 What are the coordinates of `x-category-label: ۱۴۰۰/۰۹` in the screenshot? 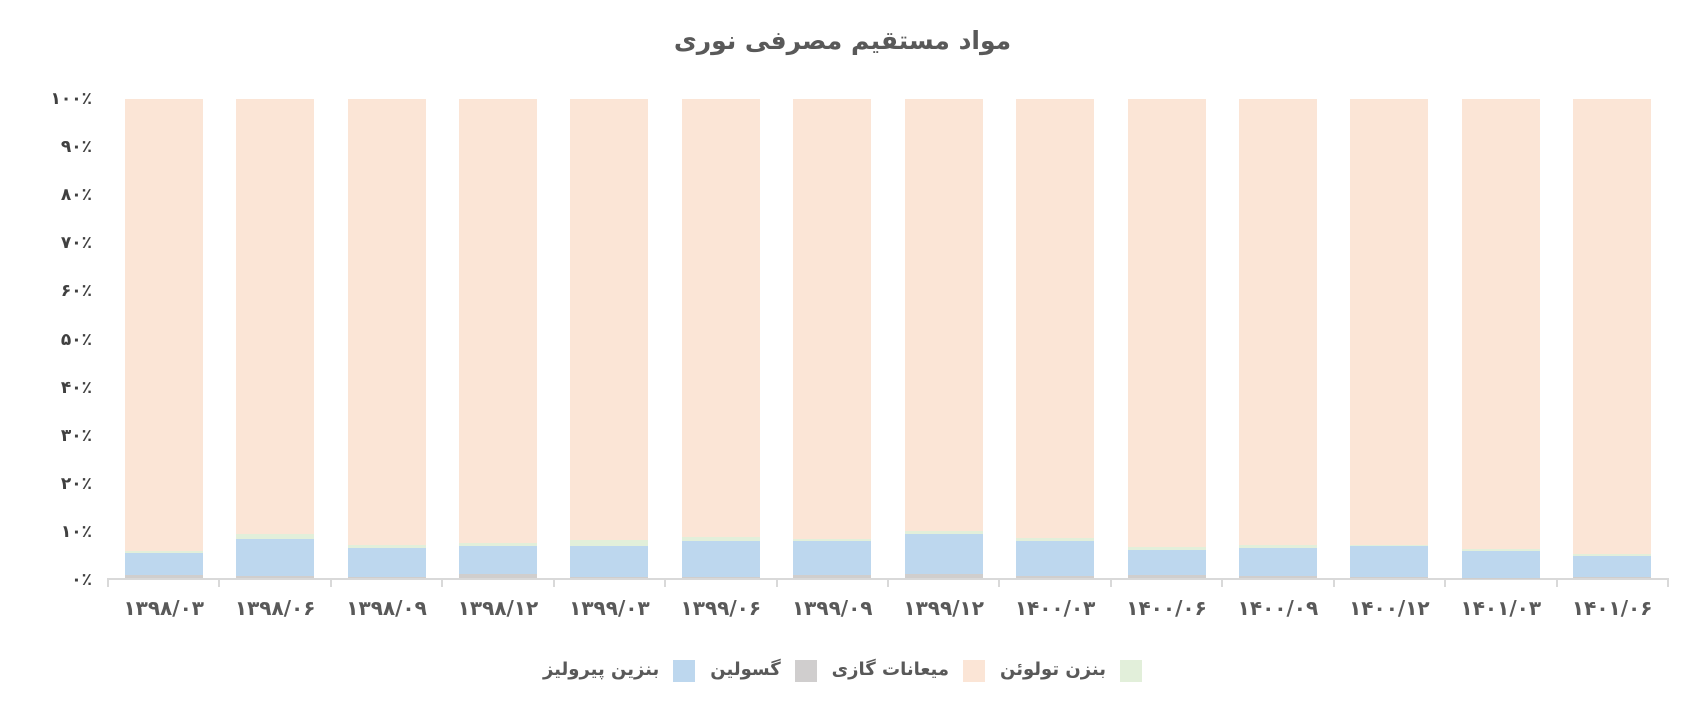 It's located at (1278, 608).